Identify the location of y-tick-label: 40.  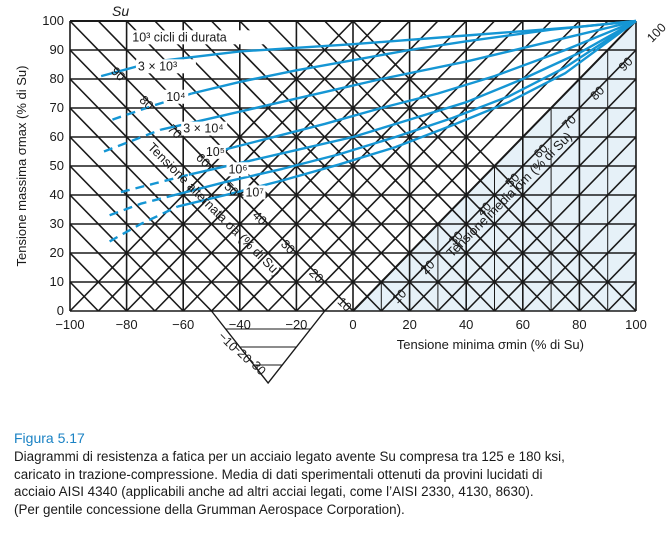
(57, 194).